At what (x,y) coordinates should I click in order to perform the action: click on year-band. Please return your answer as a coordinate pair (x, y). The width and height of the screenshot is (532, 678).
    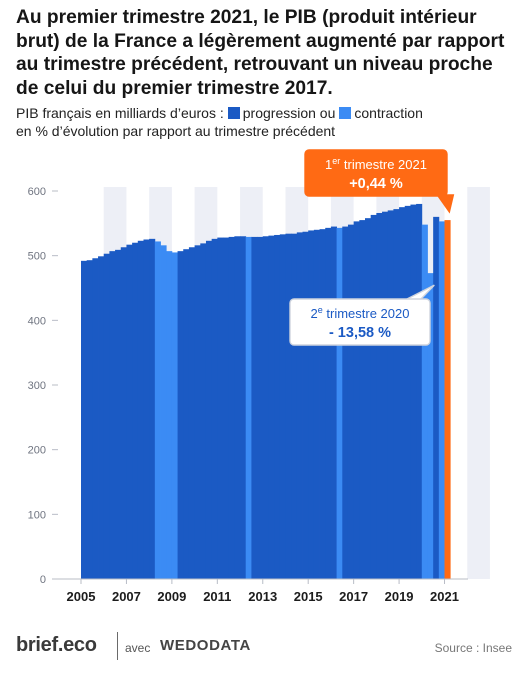
    Looking at the image, I should click on (478, 383).